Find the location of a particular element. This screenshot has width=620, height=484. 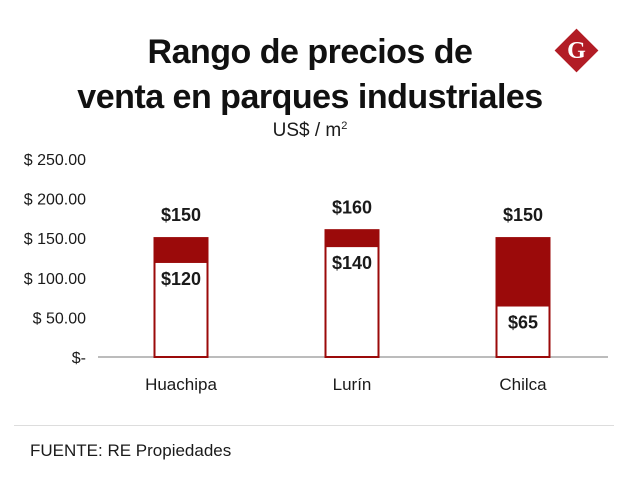

bar-range-lurin is located at coordinates (352, 238).